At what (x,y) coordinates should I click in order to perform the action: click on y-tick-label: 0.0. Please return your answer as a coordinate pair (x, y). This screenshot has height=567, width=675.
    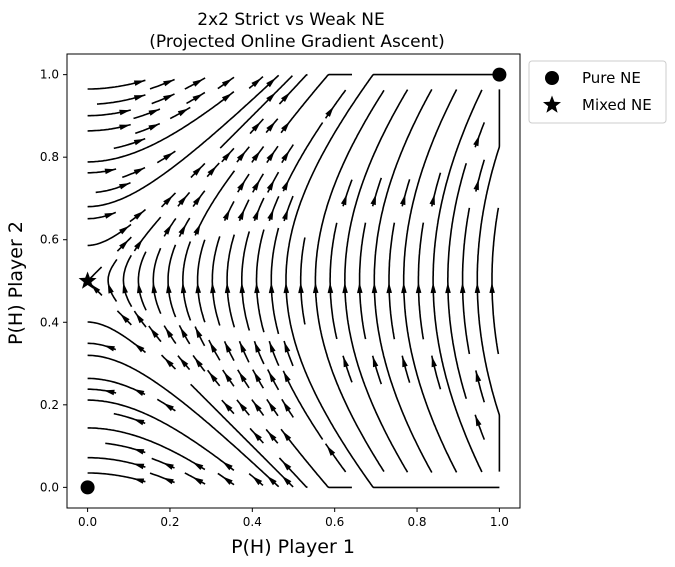
    Looking at the image, I should click on (49, 487).